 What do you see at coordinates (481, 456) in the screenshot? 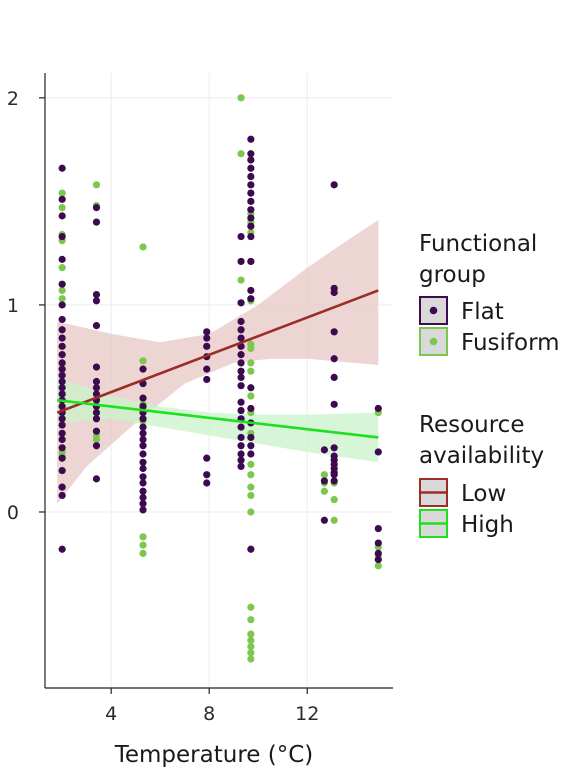
I see `legend-title-resource-availability: availability` at bounding box center [481, 456].